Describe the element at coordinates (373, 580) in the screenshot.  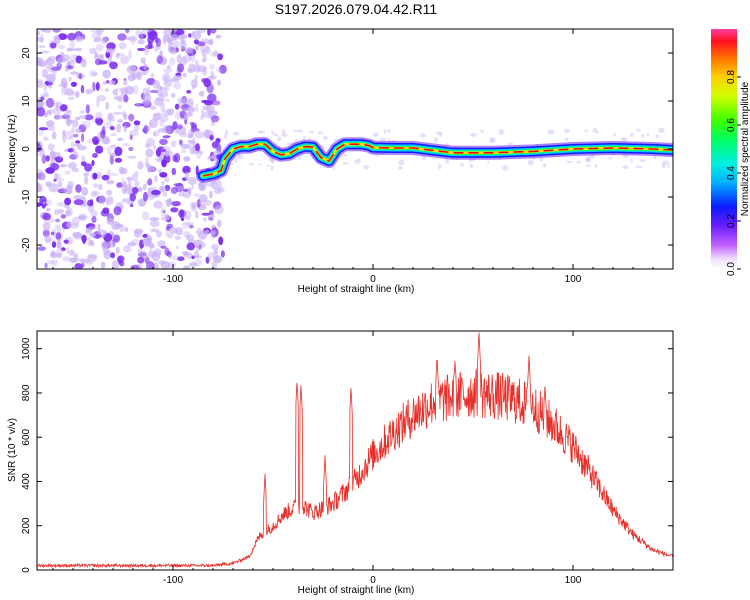
I see `snr-xtick-label: 0` at that location.